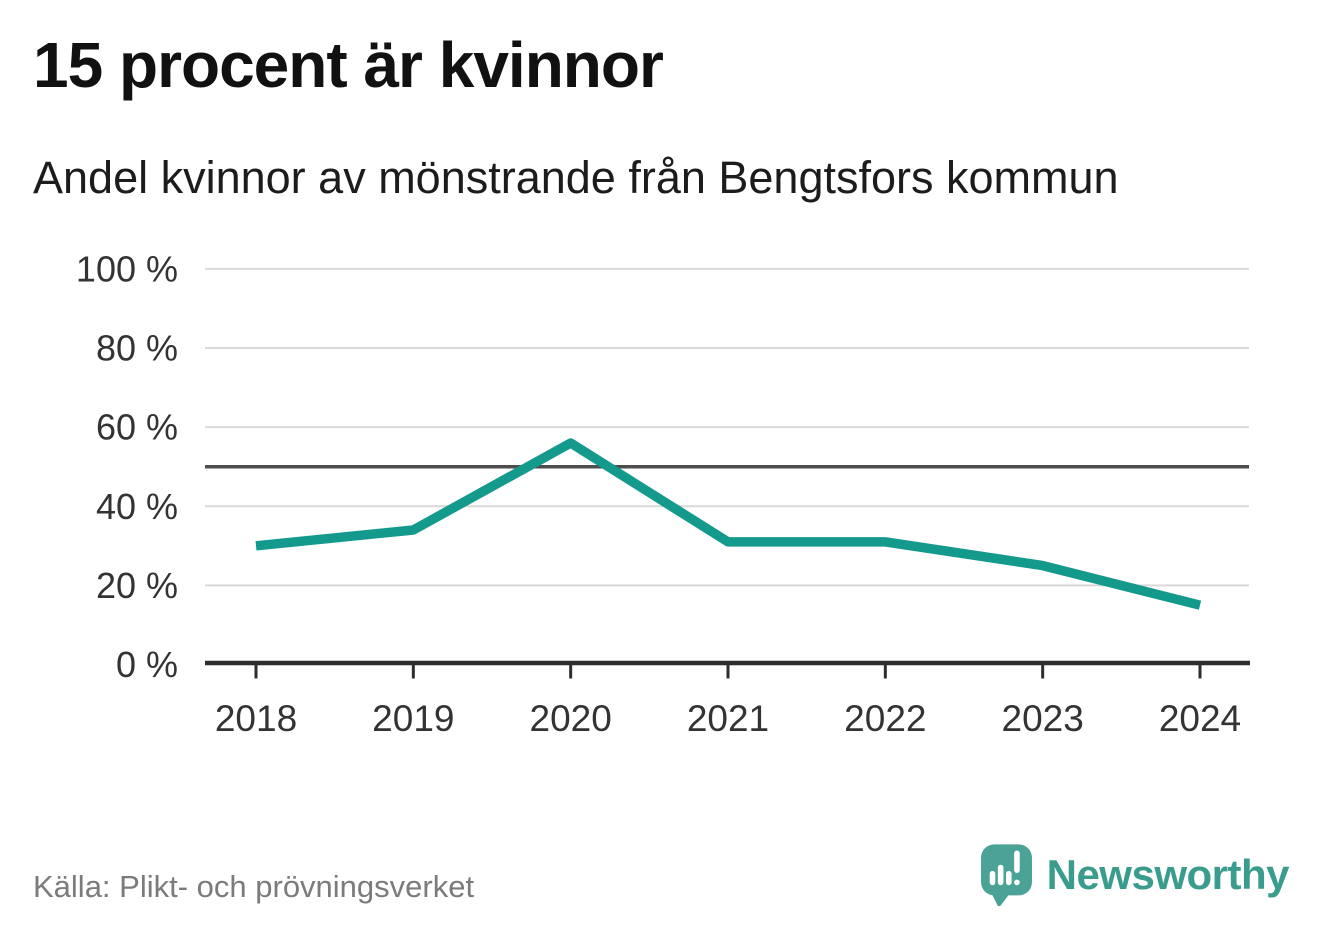 This screenshot has height=939, width=1322. Describe the element at coordinates (137, 427) in the screenshot. I see `y-axis-tick-label: 60 %` at that location.